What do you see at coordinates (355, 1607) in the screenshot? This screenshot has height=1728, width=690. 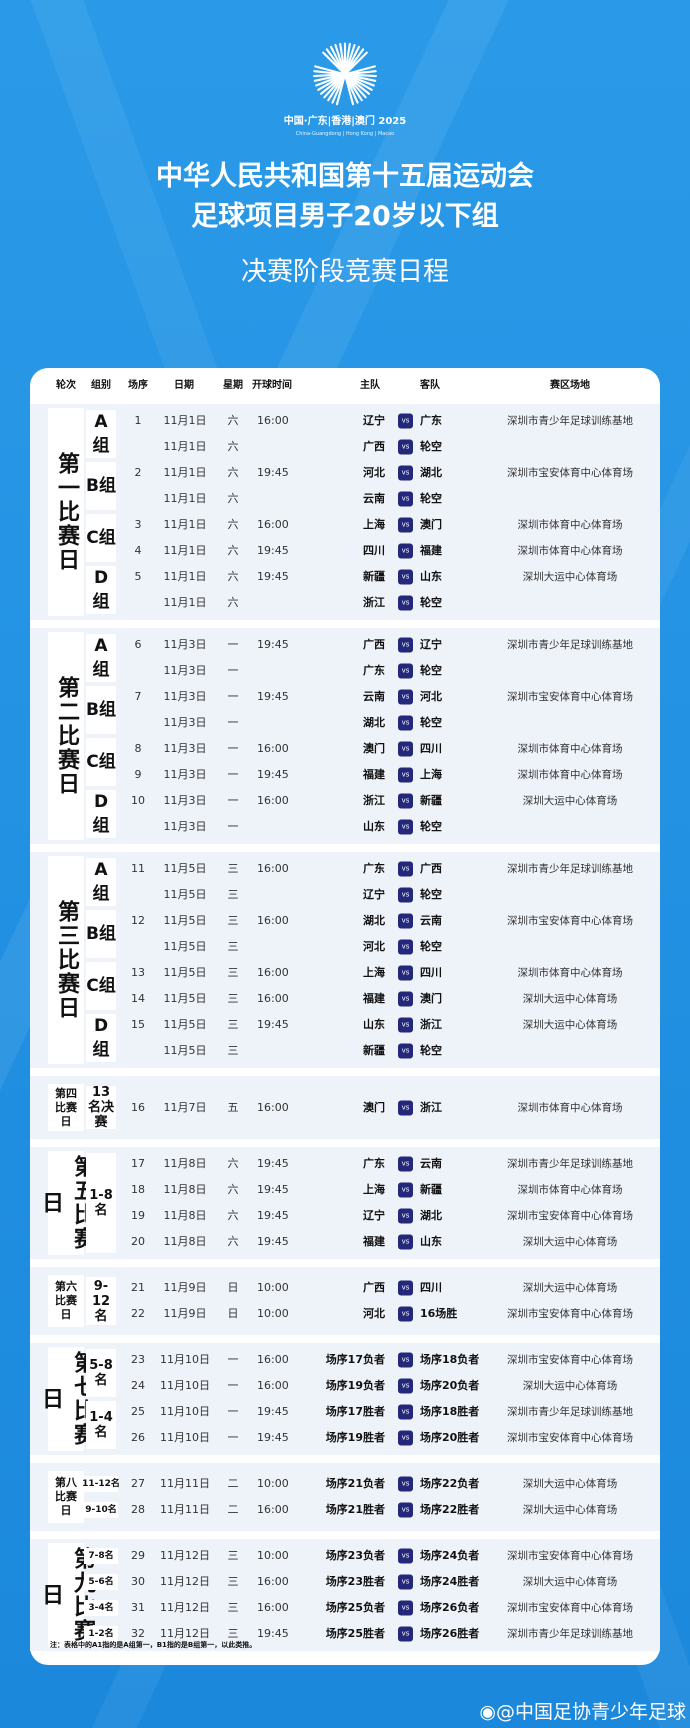 I see `home-team: 场序25负者` at bounding box center [355, 1607].